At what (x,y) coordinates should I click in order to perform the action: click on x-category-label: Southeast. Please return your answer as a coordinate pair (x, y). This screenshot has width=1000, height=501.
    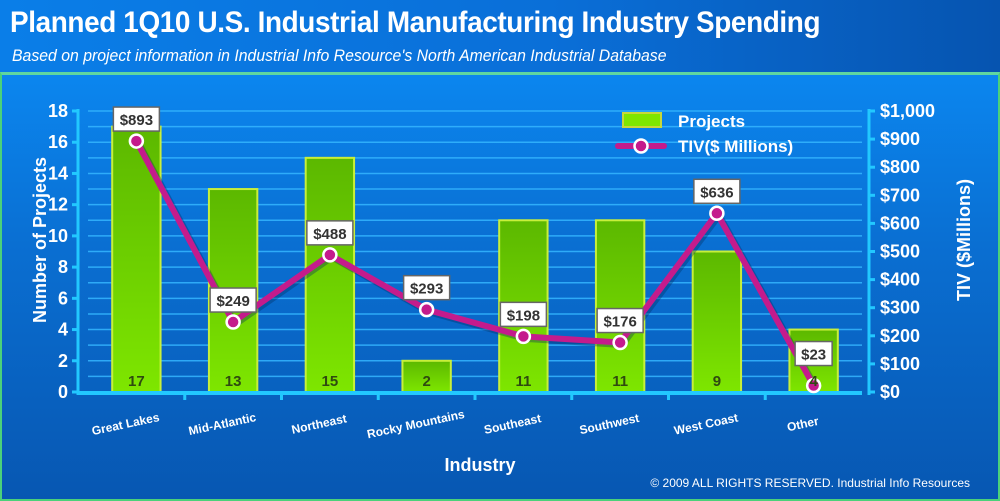
    Looking at the image, I should click on (513, 424).